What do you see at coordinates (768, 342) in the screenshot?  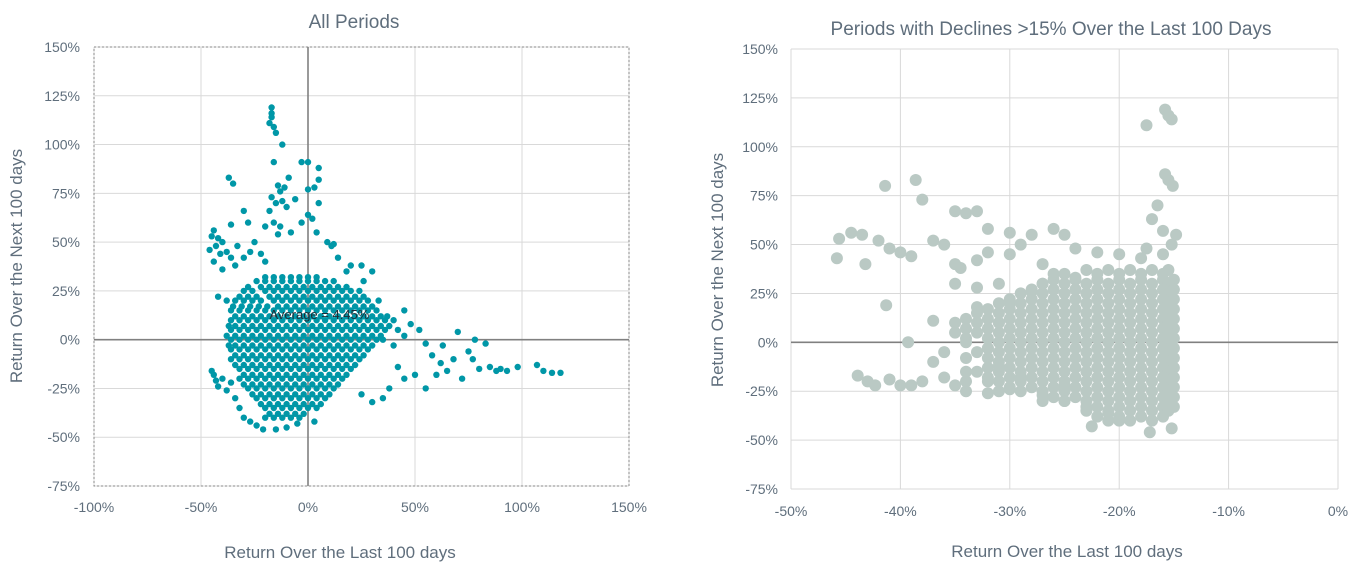 I see `y-tick-label: 0%` at bounding box center [768, 342].